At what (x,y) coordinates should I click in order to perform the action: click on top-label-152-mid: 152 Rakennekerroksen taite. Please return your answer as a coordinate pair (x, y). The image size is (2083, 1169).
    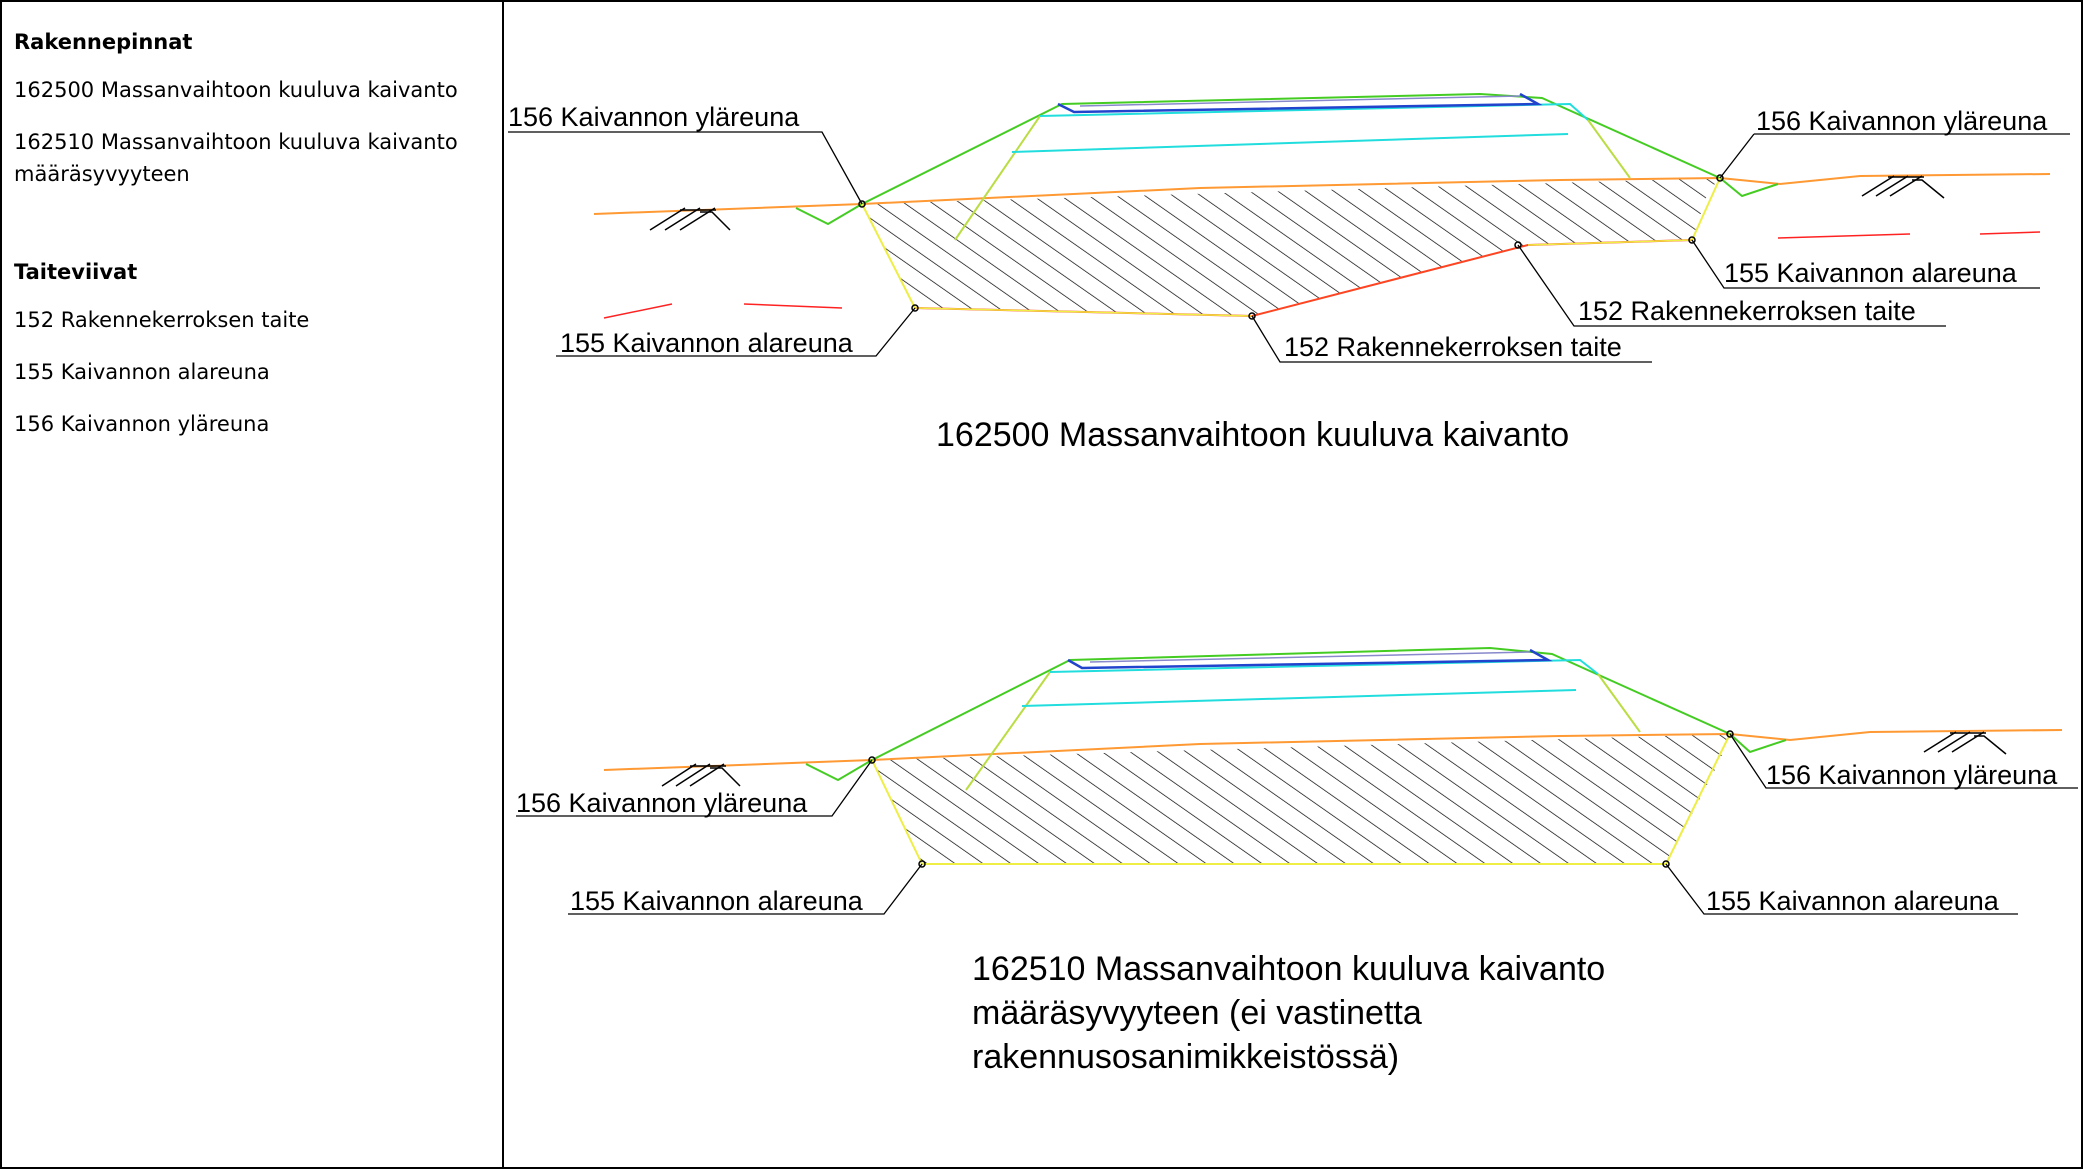
    Looking at the image, I should click on (1453, 347).